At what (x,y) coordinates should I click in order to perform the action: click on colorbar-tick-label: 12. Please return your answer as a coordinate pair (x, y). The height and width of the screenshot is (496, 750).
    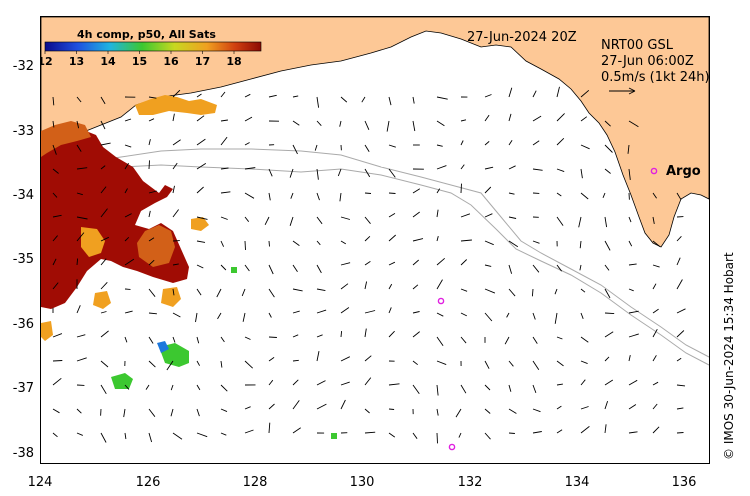
    Looking at the image, I should click on (47, 61).